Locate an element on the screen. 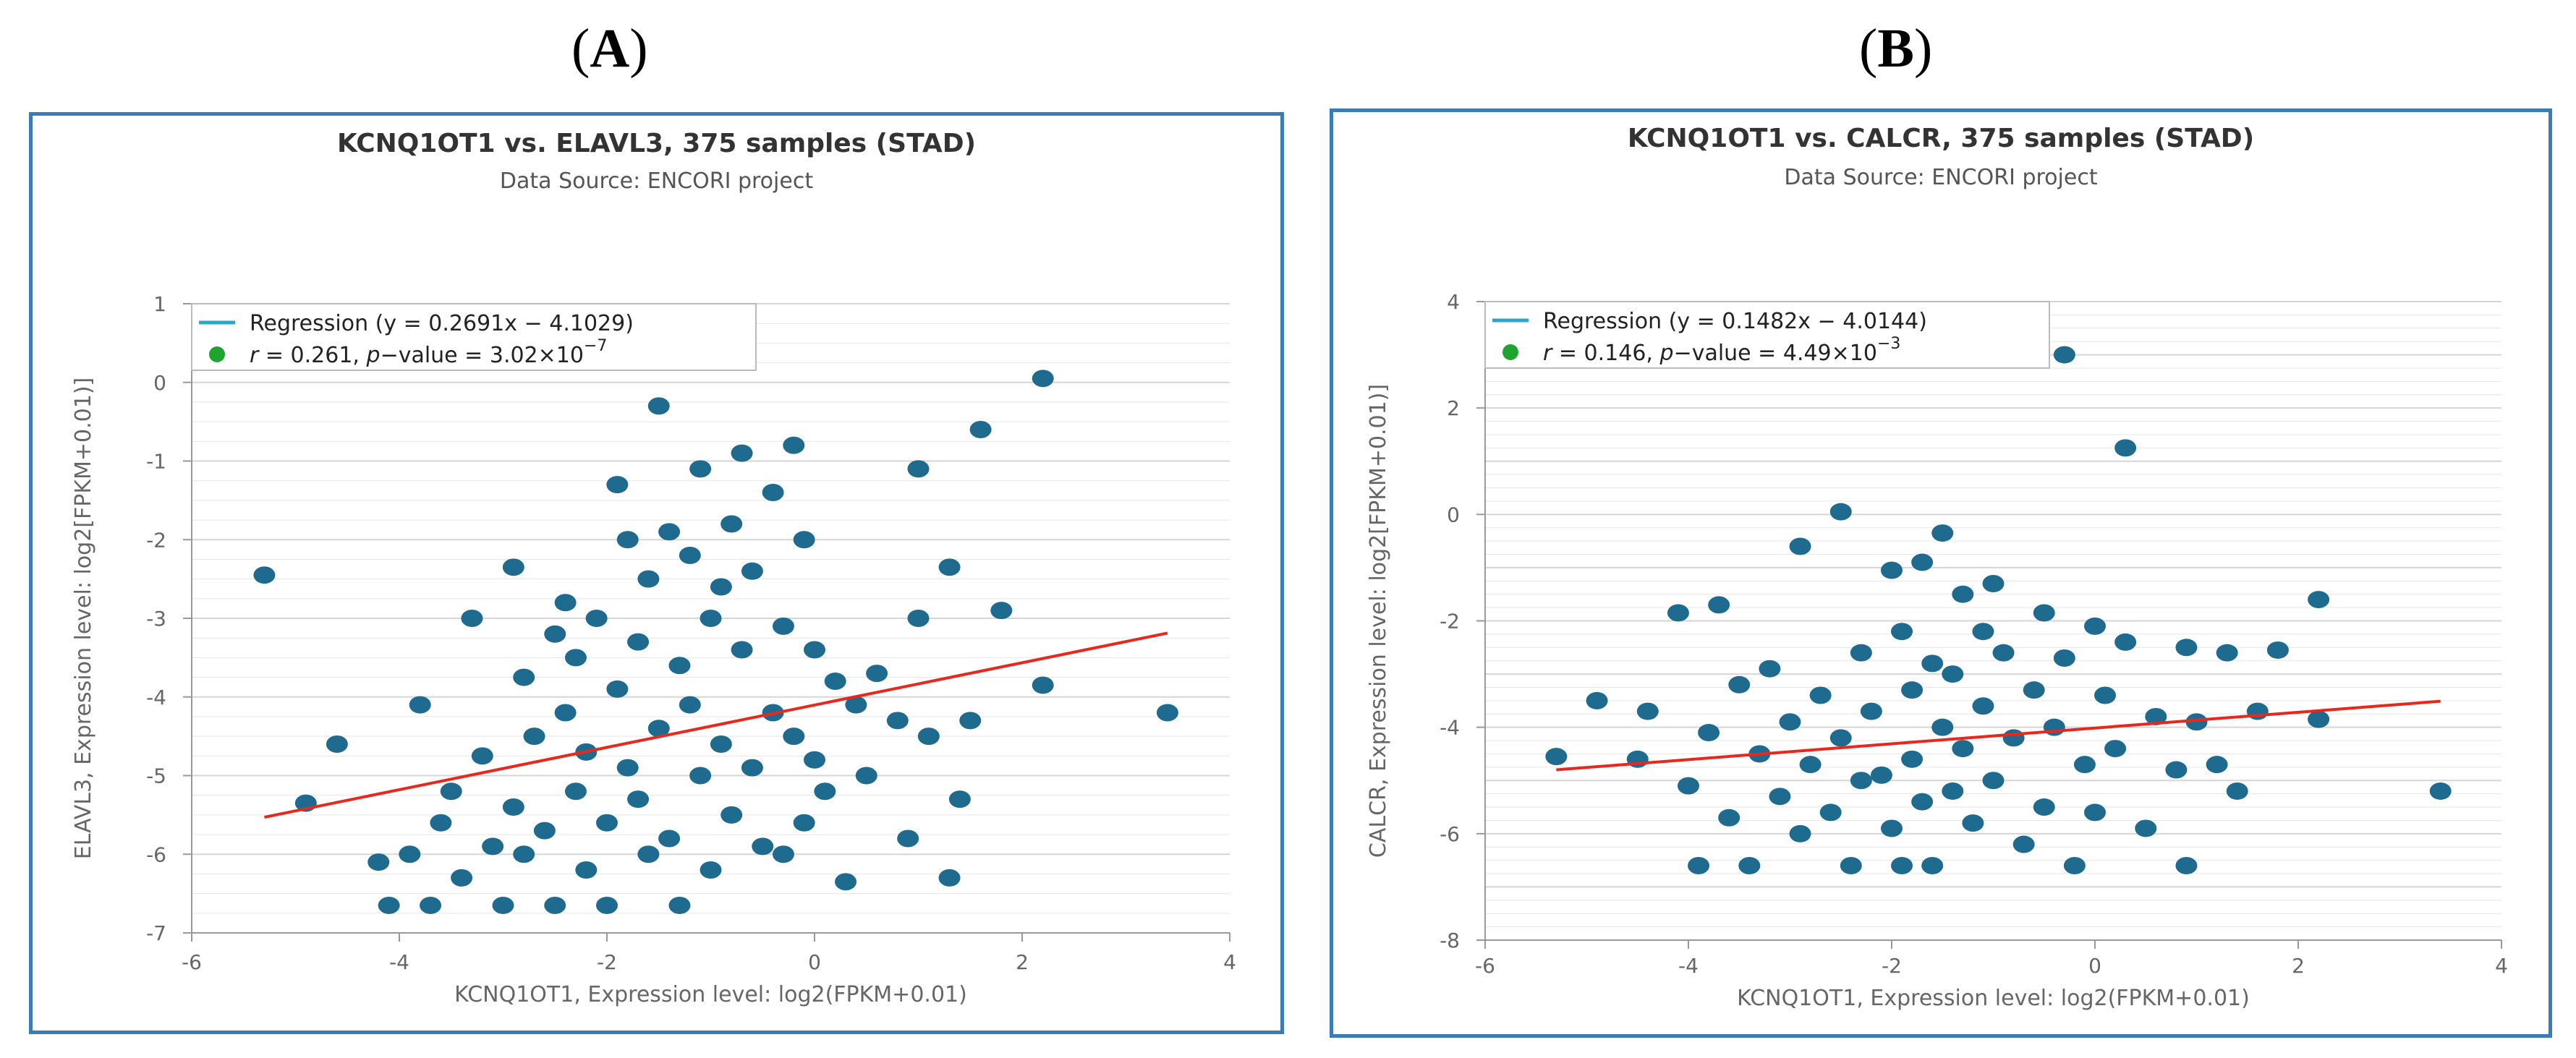 This screenshot has height=1058, width=2576. y-tick-label: -7 is located at coordinates (156, 933).